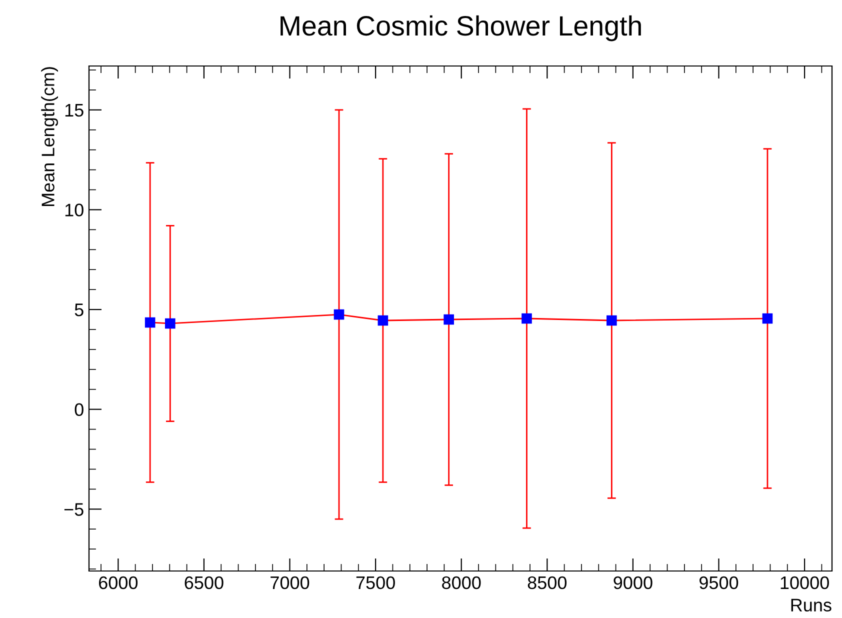  I want to click on x-tick-label: 7000, so click(290, 583).